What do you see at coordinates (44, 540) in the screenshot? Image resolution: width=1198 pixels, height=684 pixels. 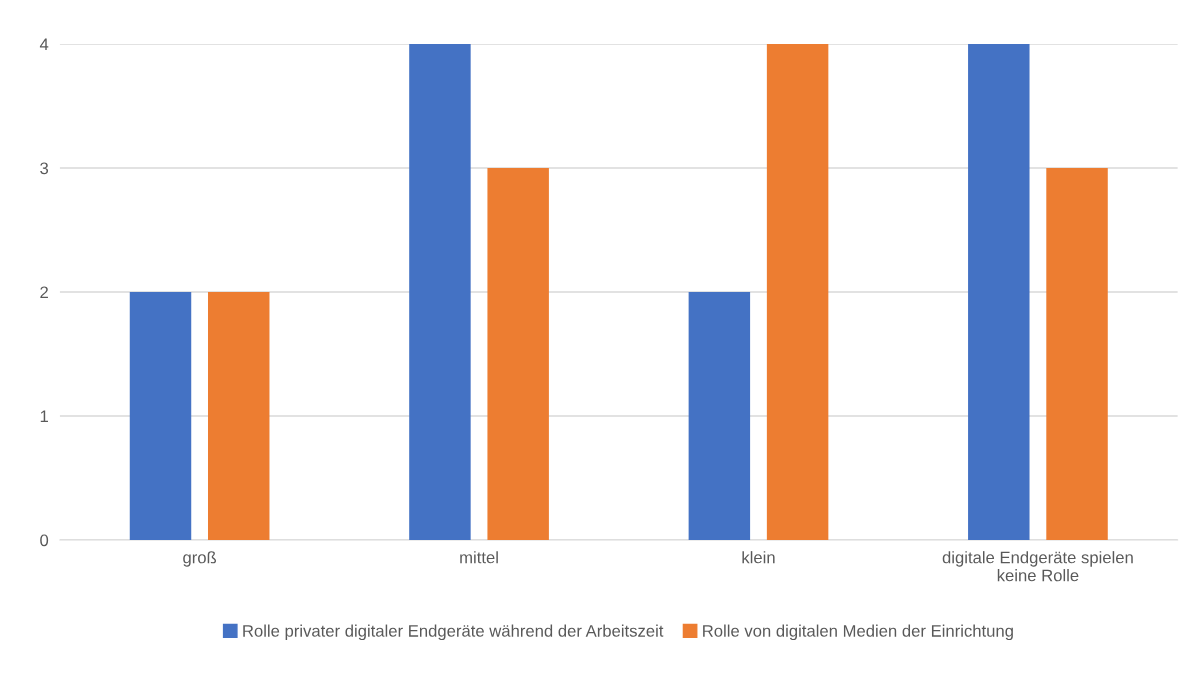 I see `y-tick-label: 0` at bounding box center [44, 540].